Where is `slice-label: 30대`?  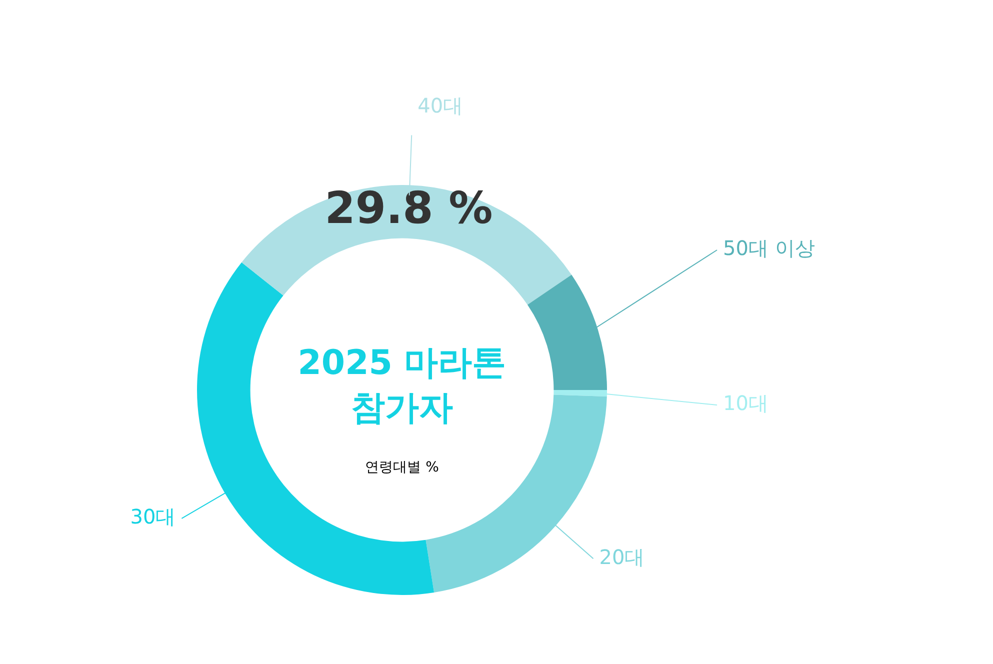
slice-label: 30대 is located at coordinates (153, 516).